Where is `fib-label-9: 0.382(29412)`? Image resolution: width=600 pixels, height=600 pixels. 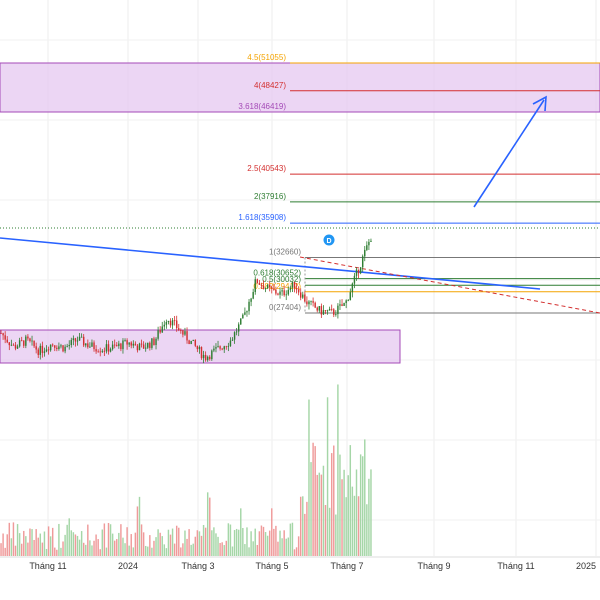 fib-label-9: 0.382(29412) is located at coordinates (277, 286).